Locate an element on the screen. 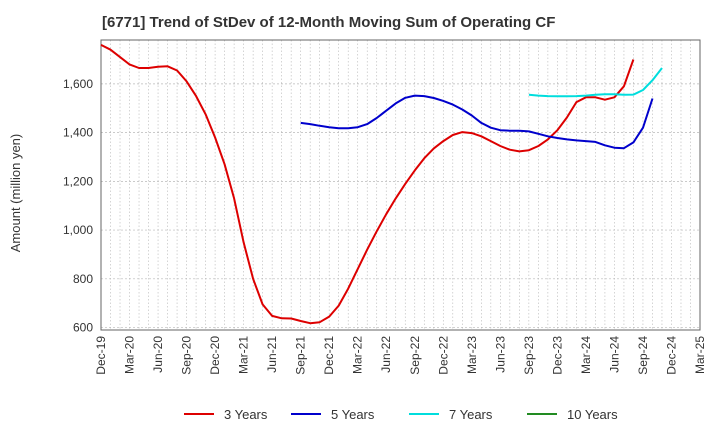  x-tick-label: Jun-20 is located at coordinates (158, 354).